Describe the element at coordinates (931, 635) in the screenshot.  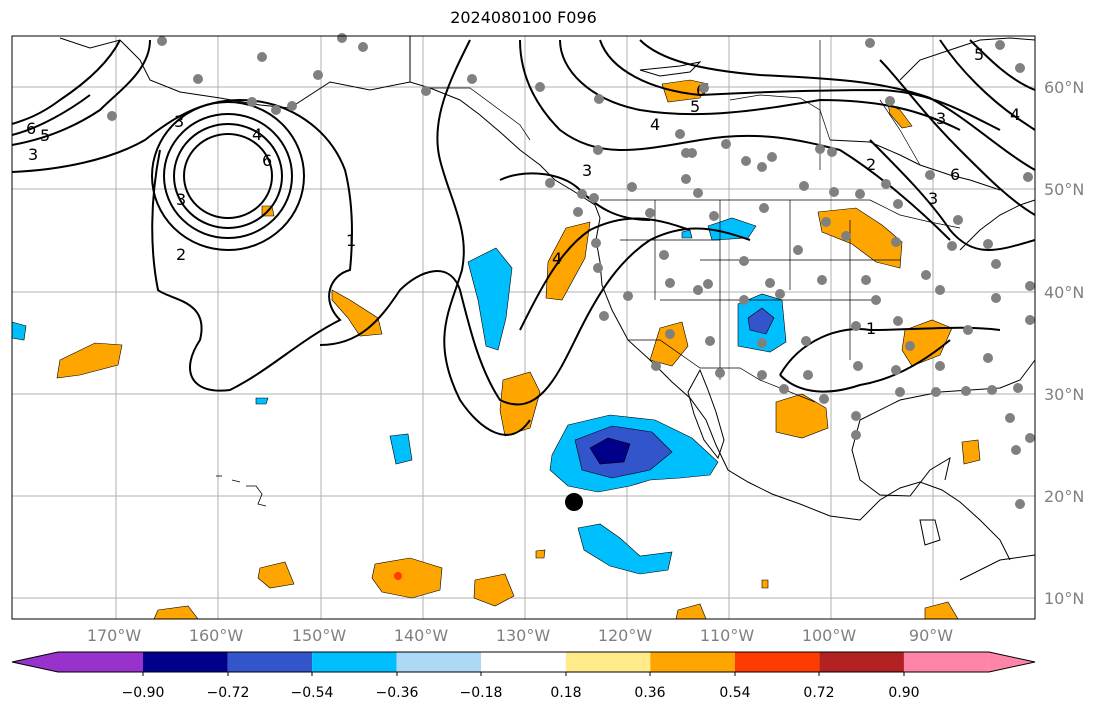
I see `lon-label: 90°W` at that location.